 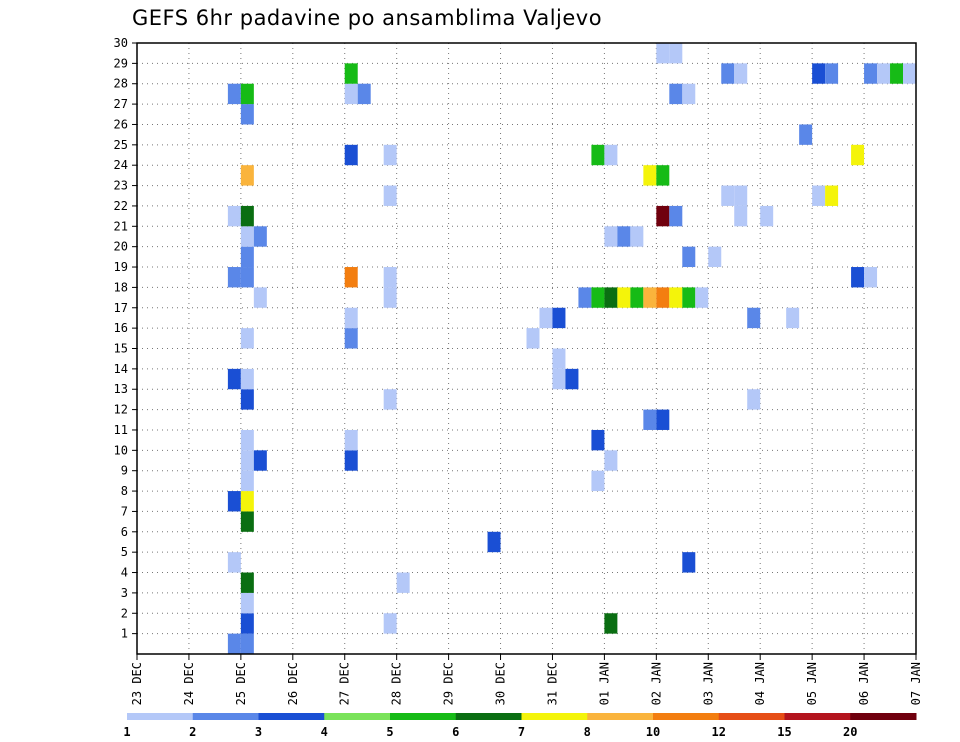 I want to click on y-tick-label: 23, so click(x=121, y=186).